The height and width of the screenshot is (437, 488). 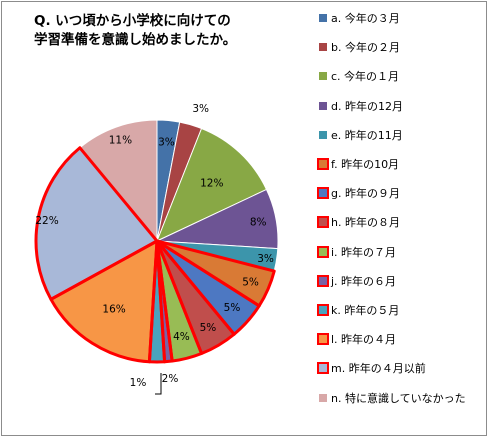 I want to click on data-label-a: 3%, so click(x=166, y=142).